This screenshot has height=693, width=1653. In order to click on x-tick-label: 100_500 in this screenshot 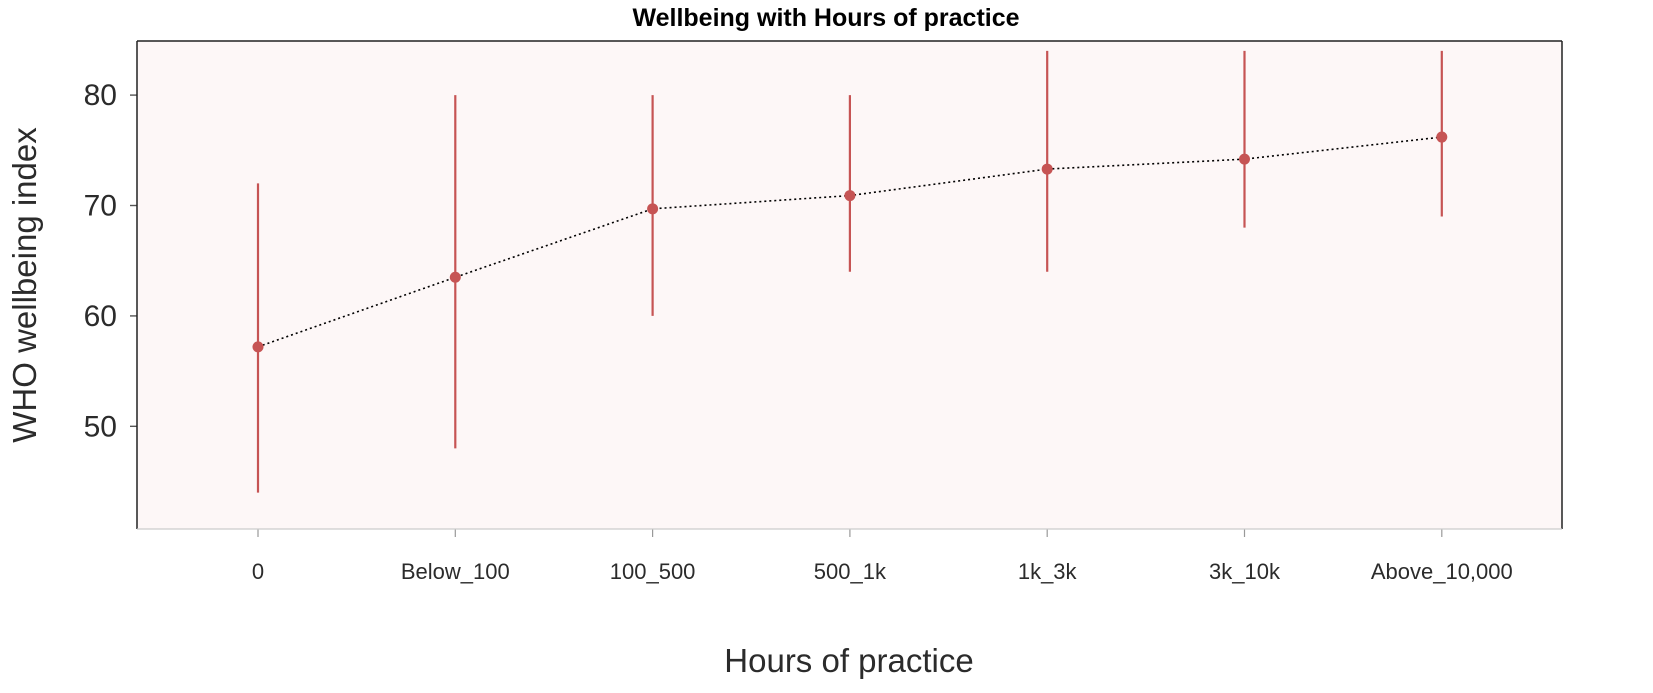, I will do `click(653, 571)`.